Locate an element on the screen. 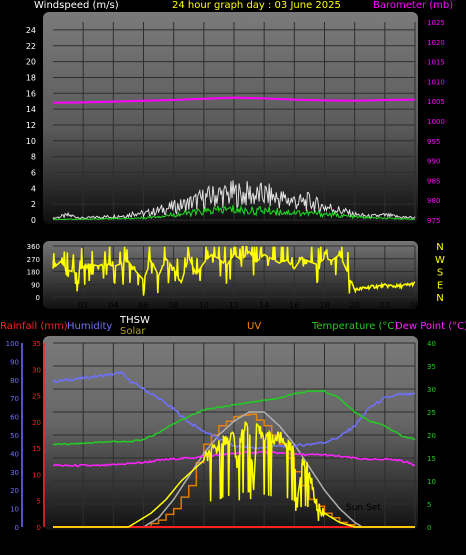 This screenshot has width=466, height=555. direction-line is located at coordinates (234, 270).